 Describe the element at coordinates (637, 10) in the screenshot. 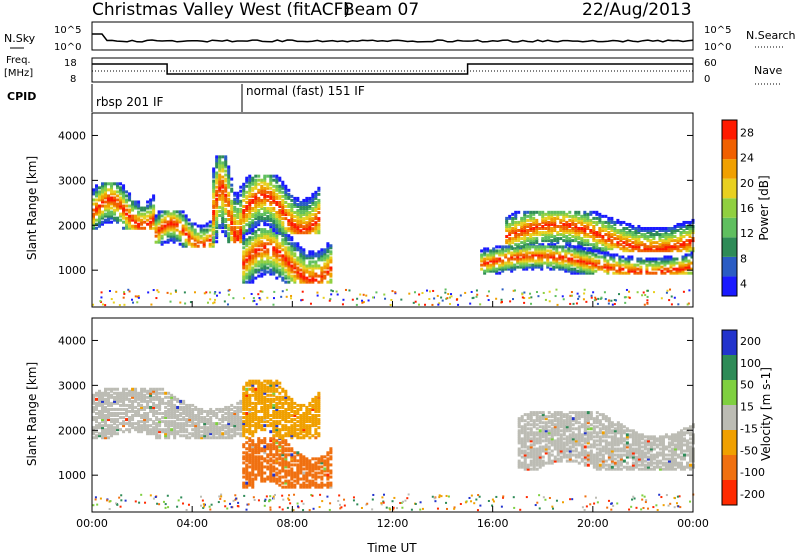

I see `date-label: 22/Aug/2013` at that location.